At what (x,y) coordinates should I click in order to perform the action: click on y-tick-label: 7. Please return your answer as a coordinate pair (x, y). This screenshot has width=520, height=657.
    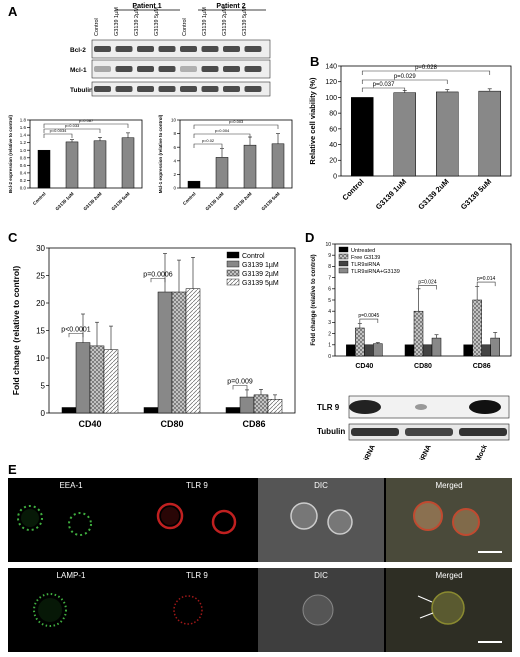
    Looking at the image, I should click on (329, 278).